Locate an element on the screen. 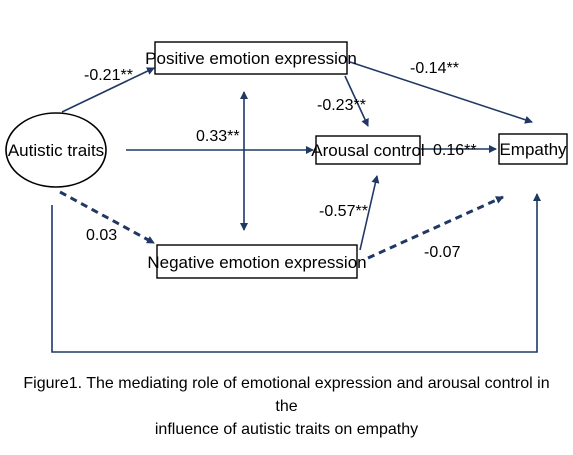 The image size is (573, 455). node-autistic-traits-label: Autistic traits is located at coordinates (56, 150).